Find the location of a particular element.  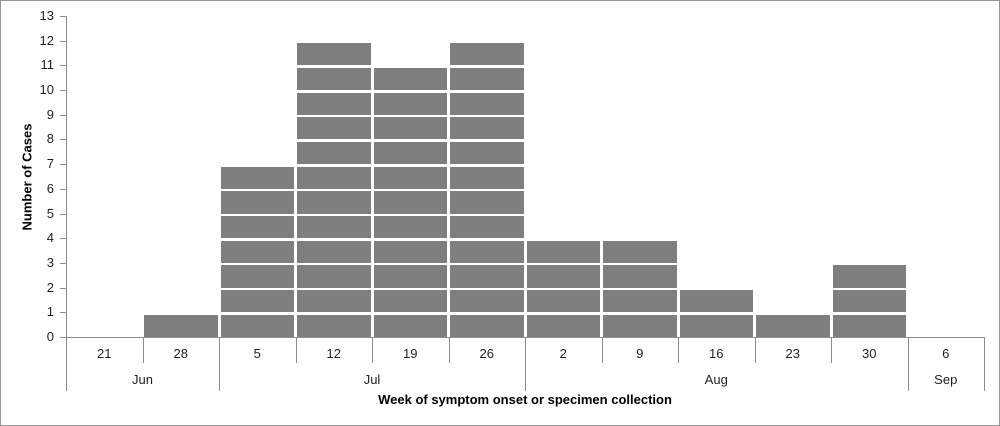

week-label: 5 is located at coordinates (257, 353).